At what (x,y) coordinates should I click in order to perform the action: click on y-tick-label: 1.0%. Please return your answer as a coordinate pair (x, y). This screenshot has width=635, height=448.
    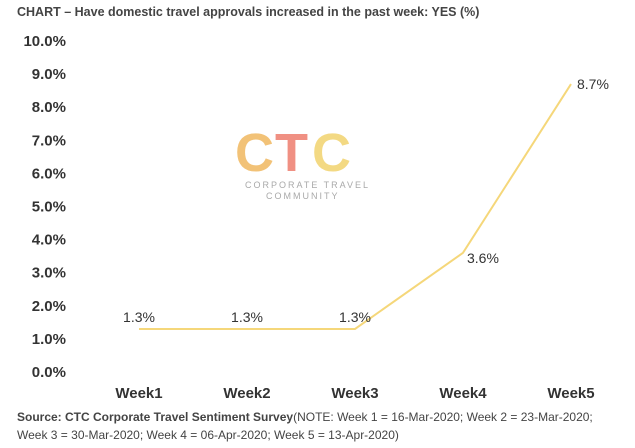
    Looking at the image, I should click on (49, 339).